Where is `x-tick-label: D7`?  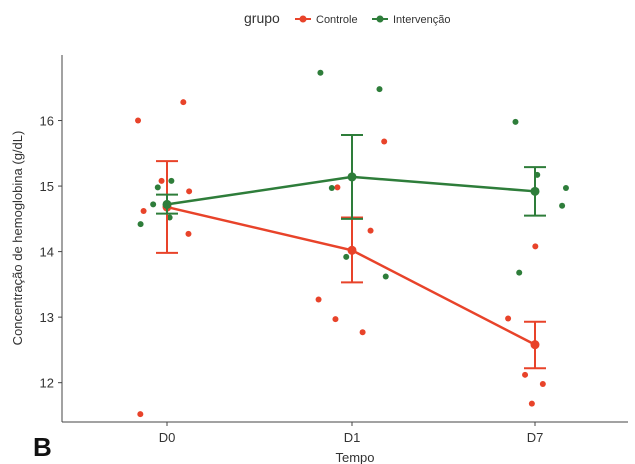
x-tick-label: D7 is located at coordinates (535, 437).